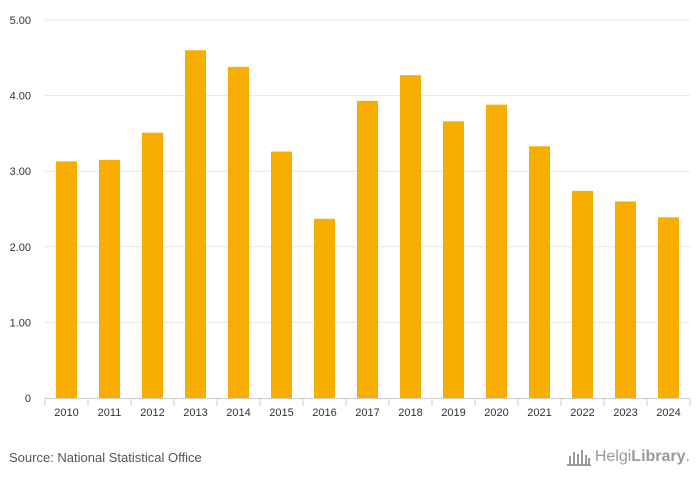  Describe the element at coordinates (453, 259) in the screenshot. I see `bar-2019` at that location.